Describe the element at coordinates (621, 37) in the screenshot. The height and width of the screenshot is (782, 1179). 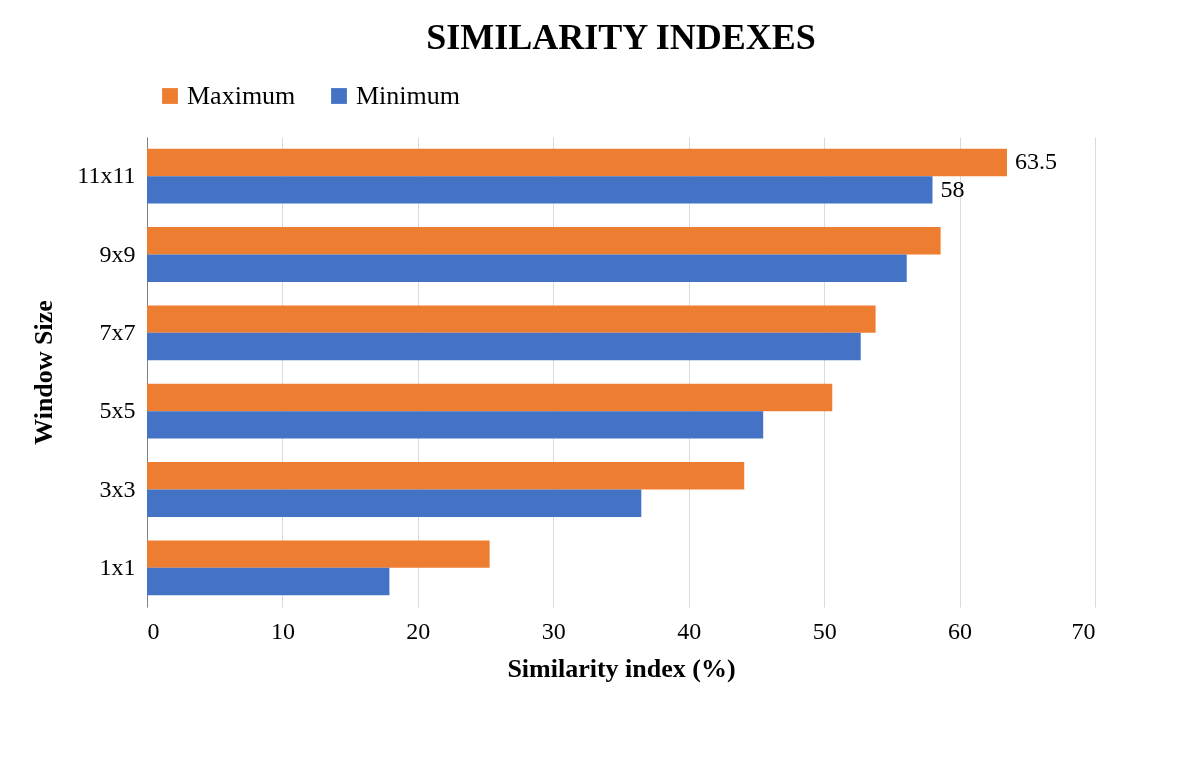
I see `chart-title: SIMILARITY INDEXES` at that location.